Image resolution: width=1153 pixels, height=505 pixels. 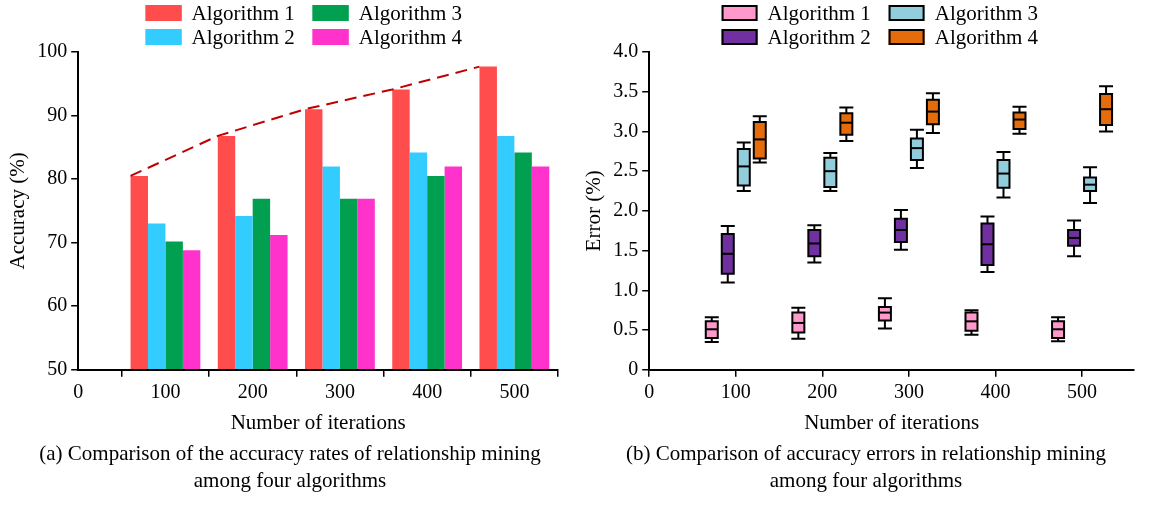 I want to click on text: (b) Comparison of accuracy errors in relationship mining among four algorithms, so click(x=866, y=467).